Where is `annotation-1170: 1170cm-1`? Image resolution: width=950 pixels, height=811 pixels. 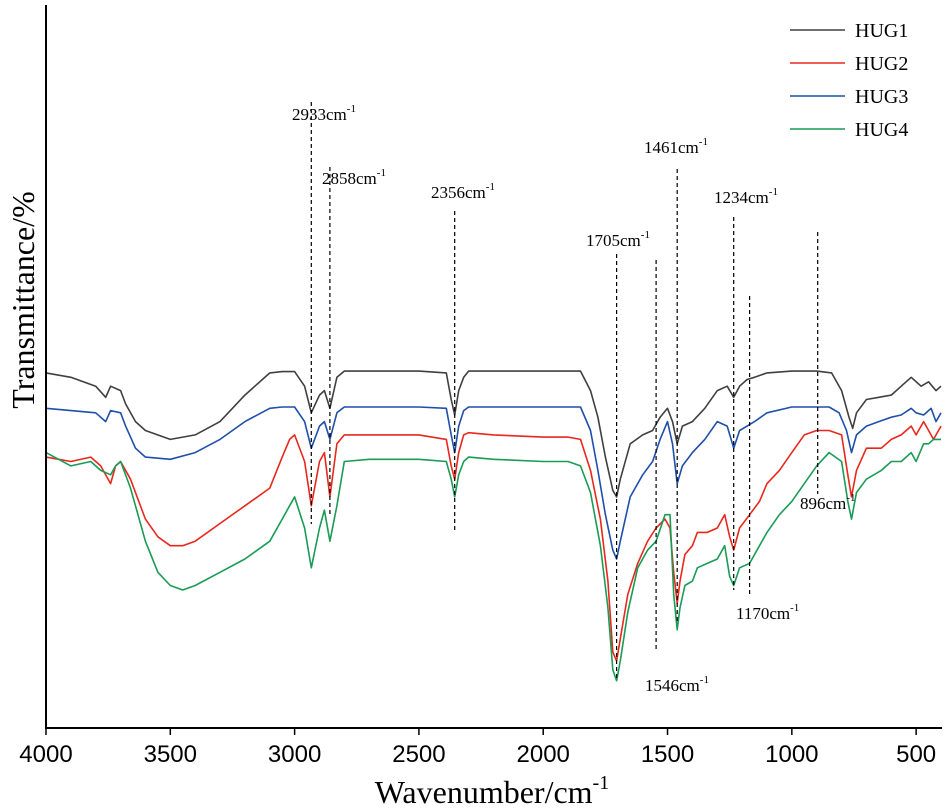
annotation-1170: 1170cm-1 is located at coordinates (767, 612).